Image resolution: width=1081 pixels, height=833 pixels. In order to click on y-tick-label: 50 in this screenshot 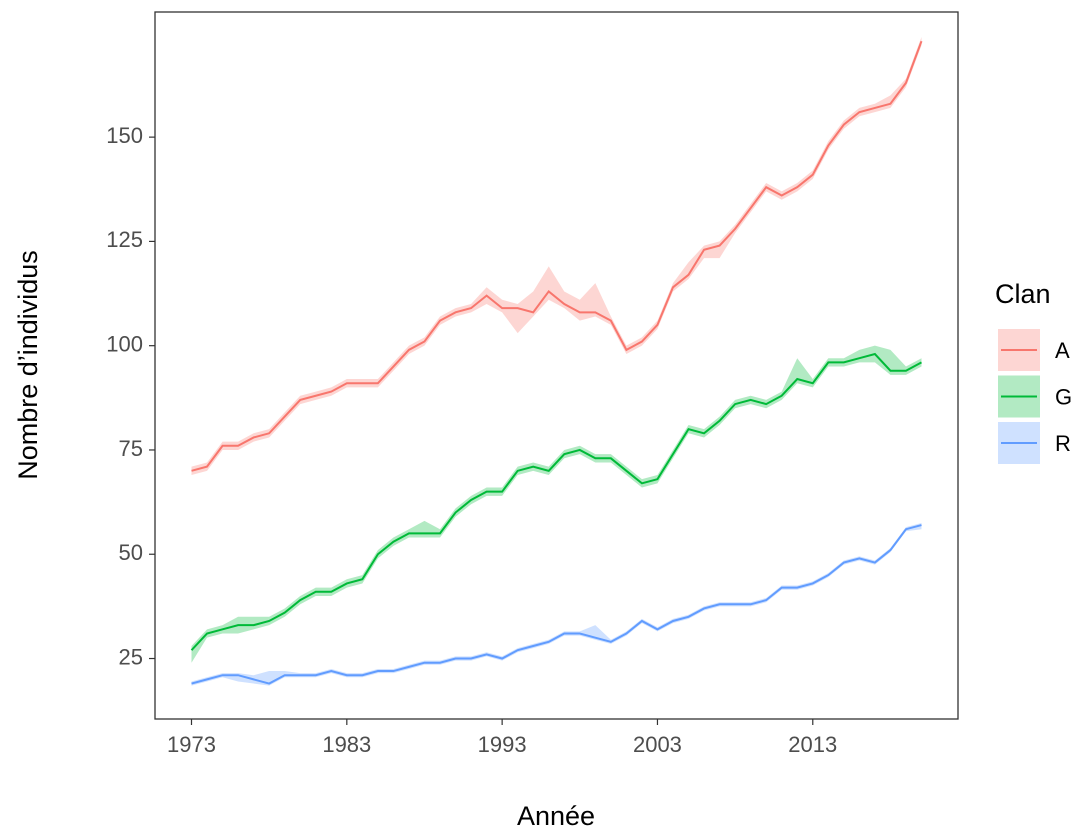, I will do `click(131, 552)`.